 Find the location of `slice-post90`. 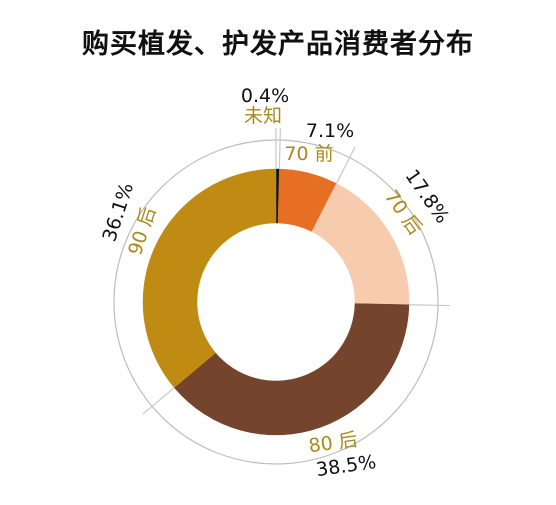

slice-post90 is located at coordinates (209, 278).